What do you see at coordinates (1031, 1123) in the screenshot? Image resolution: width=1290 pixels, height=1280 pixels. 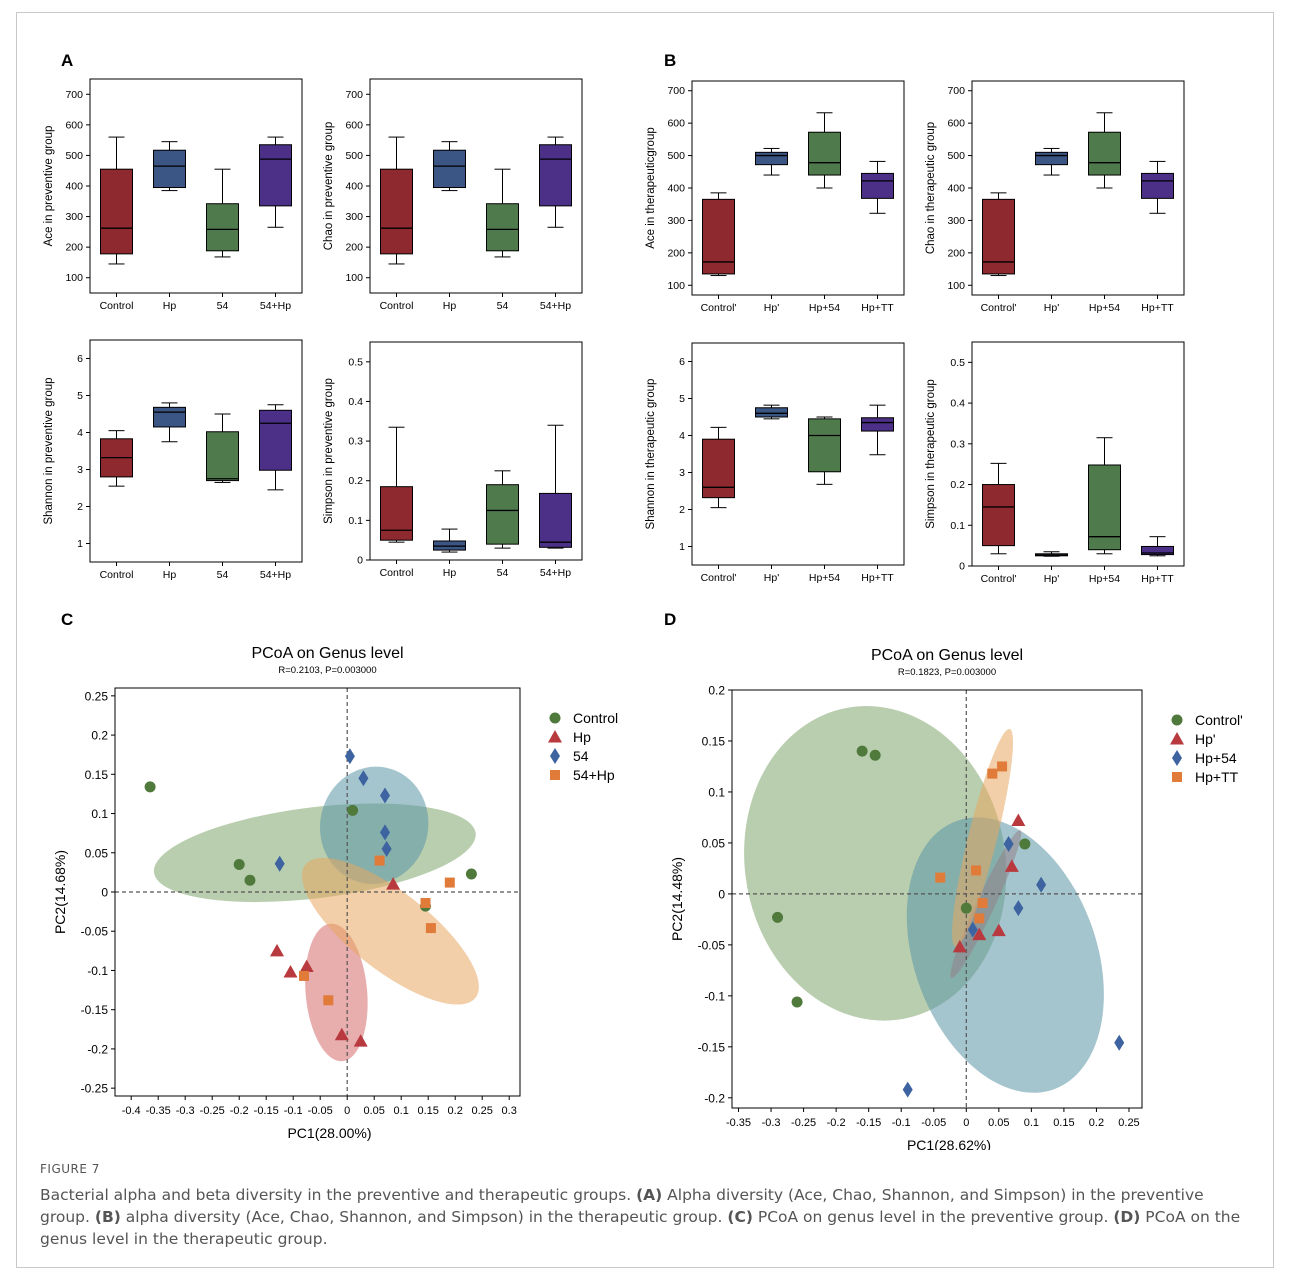 I see `x-tick-label: 0.1` at bounding box center [1031, 1123].